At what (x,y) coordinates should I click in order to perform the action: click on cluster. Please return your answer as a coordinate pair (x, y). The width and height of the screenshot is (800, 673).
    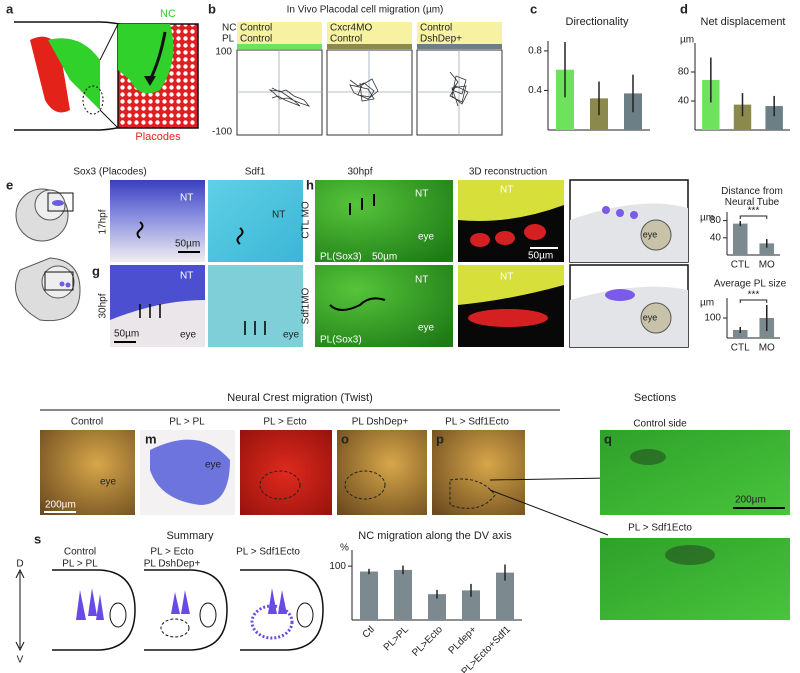
    Looking at the image, I should click on (648, 457).